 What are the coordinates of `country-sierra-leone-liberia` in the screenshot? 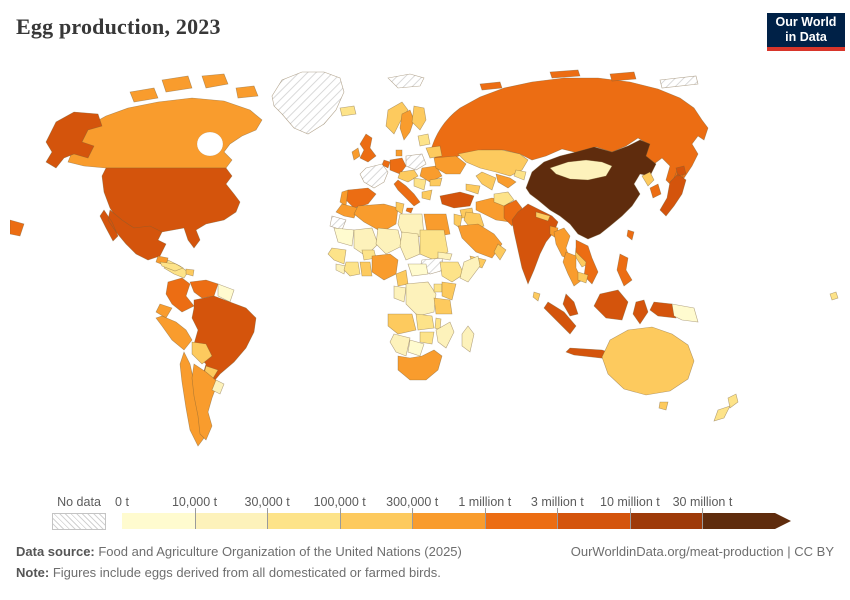 It's located at (341, 269).